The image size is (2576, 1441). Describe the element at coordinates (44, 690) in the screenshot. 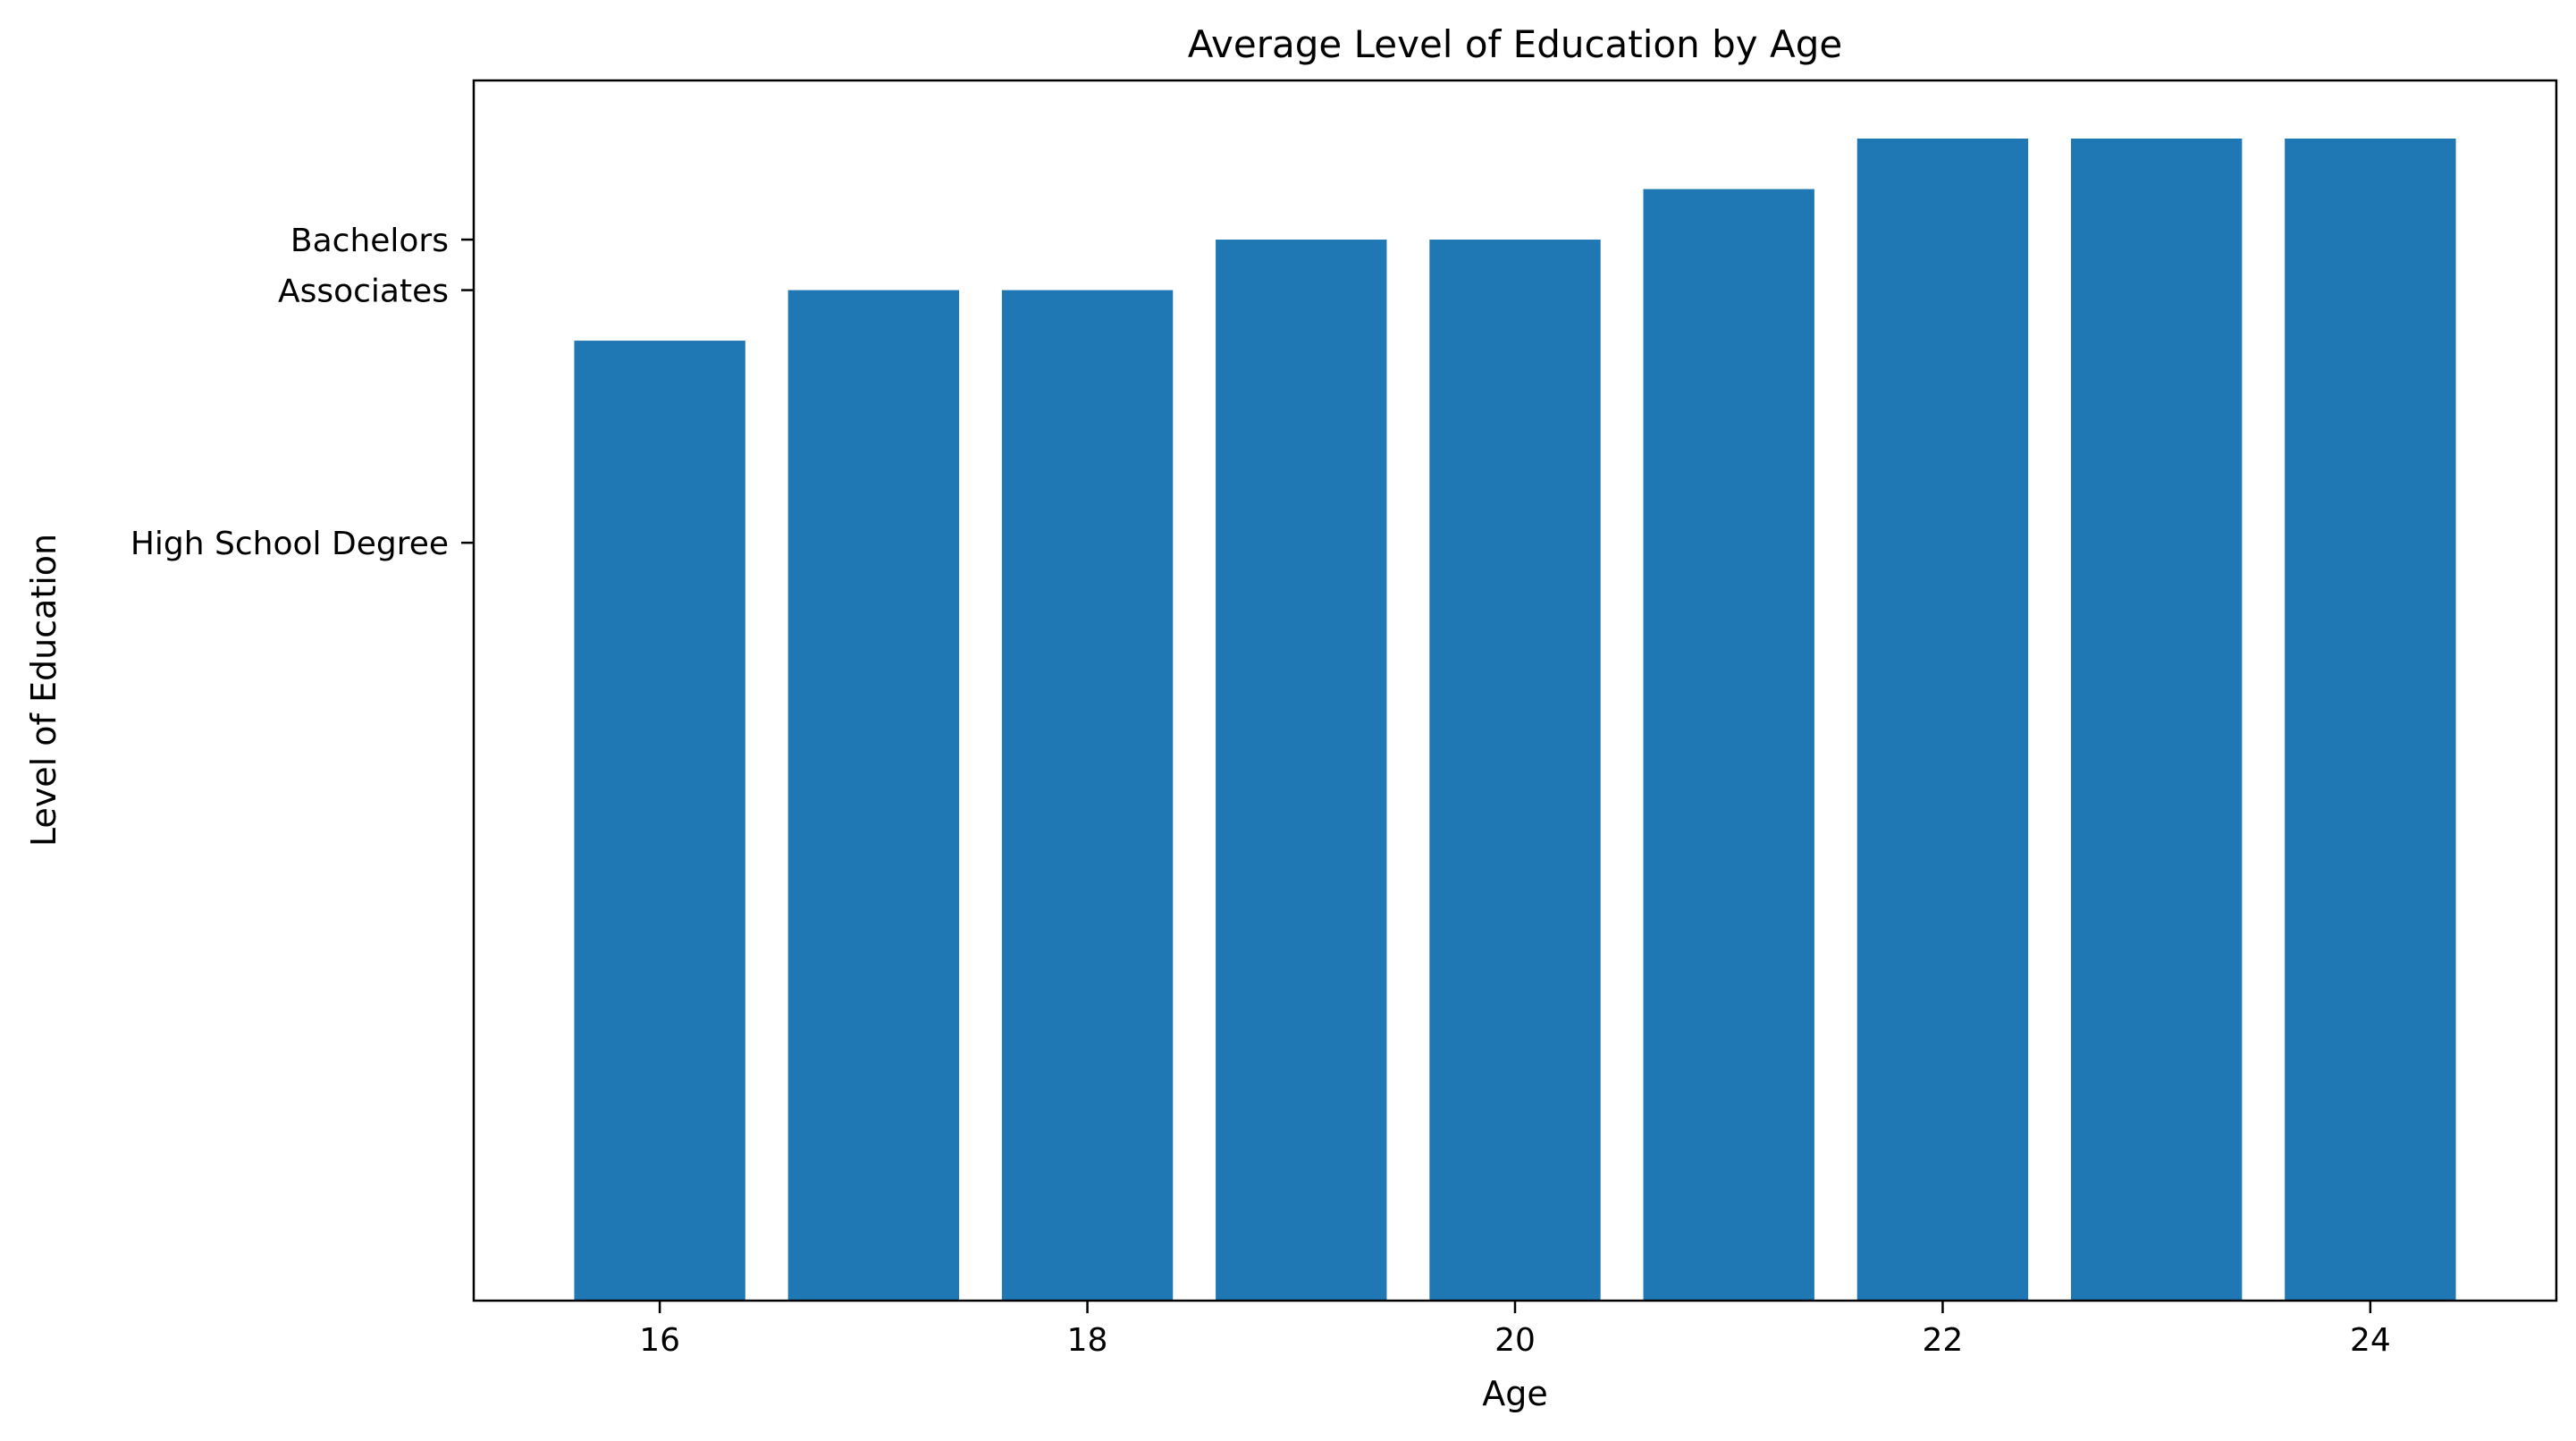

I see `y-axis-label: Level of Education` at that location.